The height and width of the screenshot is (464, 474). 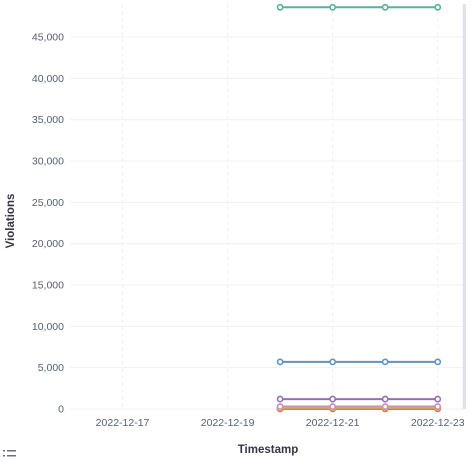 What do you see at coordinates (11, 221) in the screenshot?
I see `y-axis-title: Violations` at bounding box center [11, 221].